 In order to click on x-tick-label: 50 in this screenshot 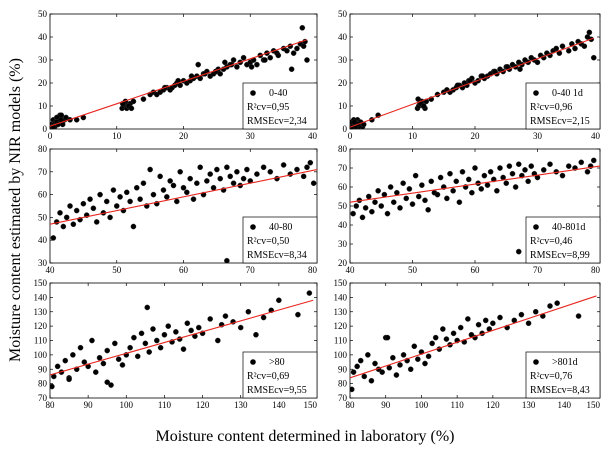, I will do `click(117, 270)`.